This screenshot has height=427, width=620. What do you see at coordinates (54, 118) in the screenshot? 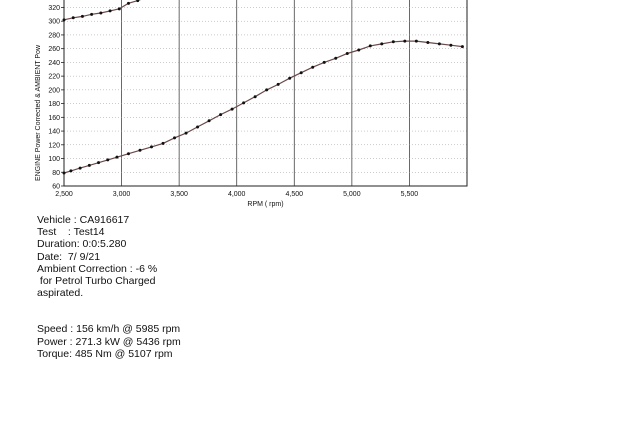
I see `y-tick-label: 160` at bounding box center [54, 118].